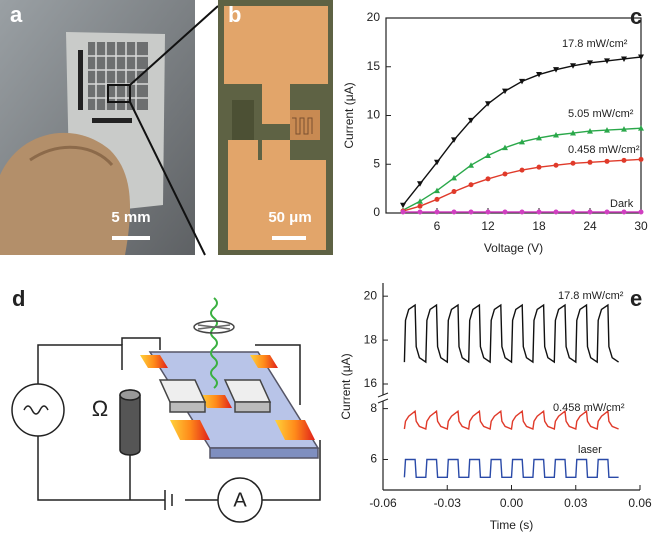 Image resolution: width=666 pixels, height=544 pixels. I want to click on photo-b, so click(275, 127).